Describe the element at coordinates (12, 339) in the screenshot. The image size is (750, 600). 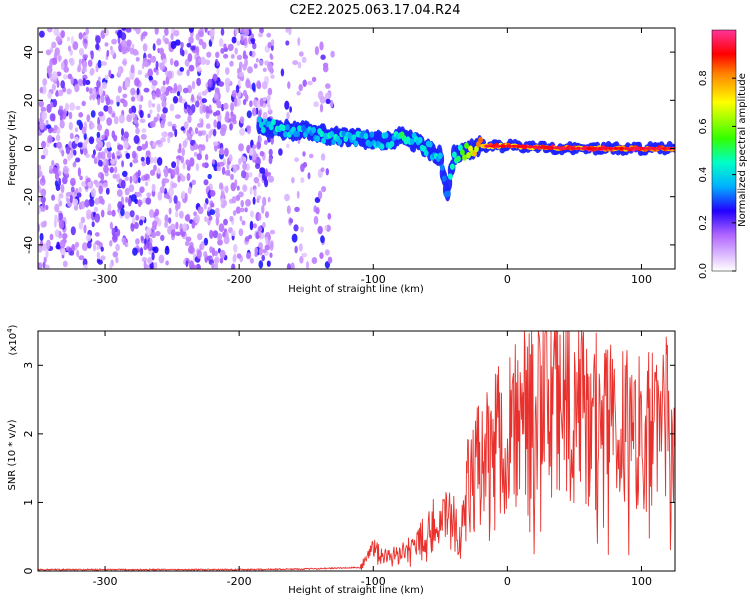
I see `snr-scale-label: (x104)` at that location.